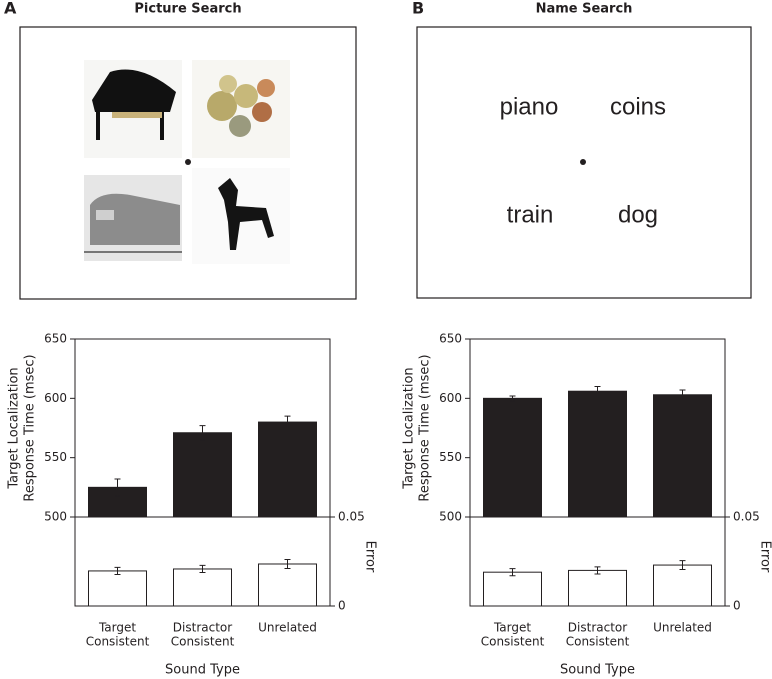  I want to click on panel-title: Name Search, so click(584, 9).